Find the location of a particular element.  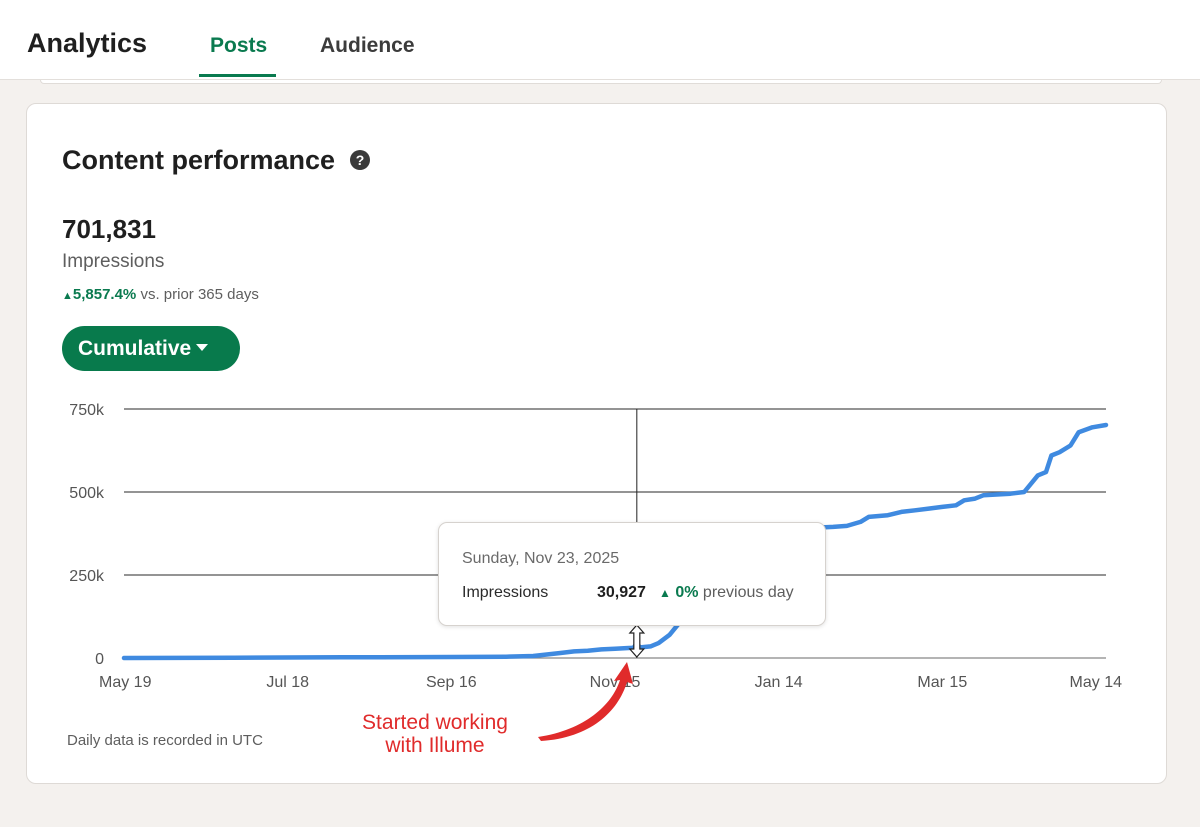

card-title: Content performance is located at coordinates (199, 160).